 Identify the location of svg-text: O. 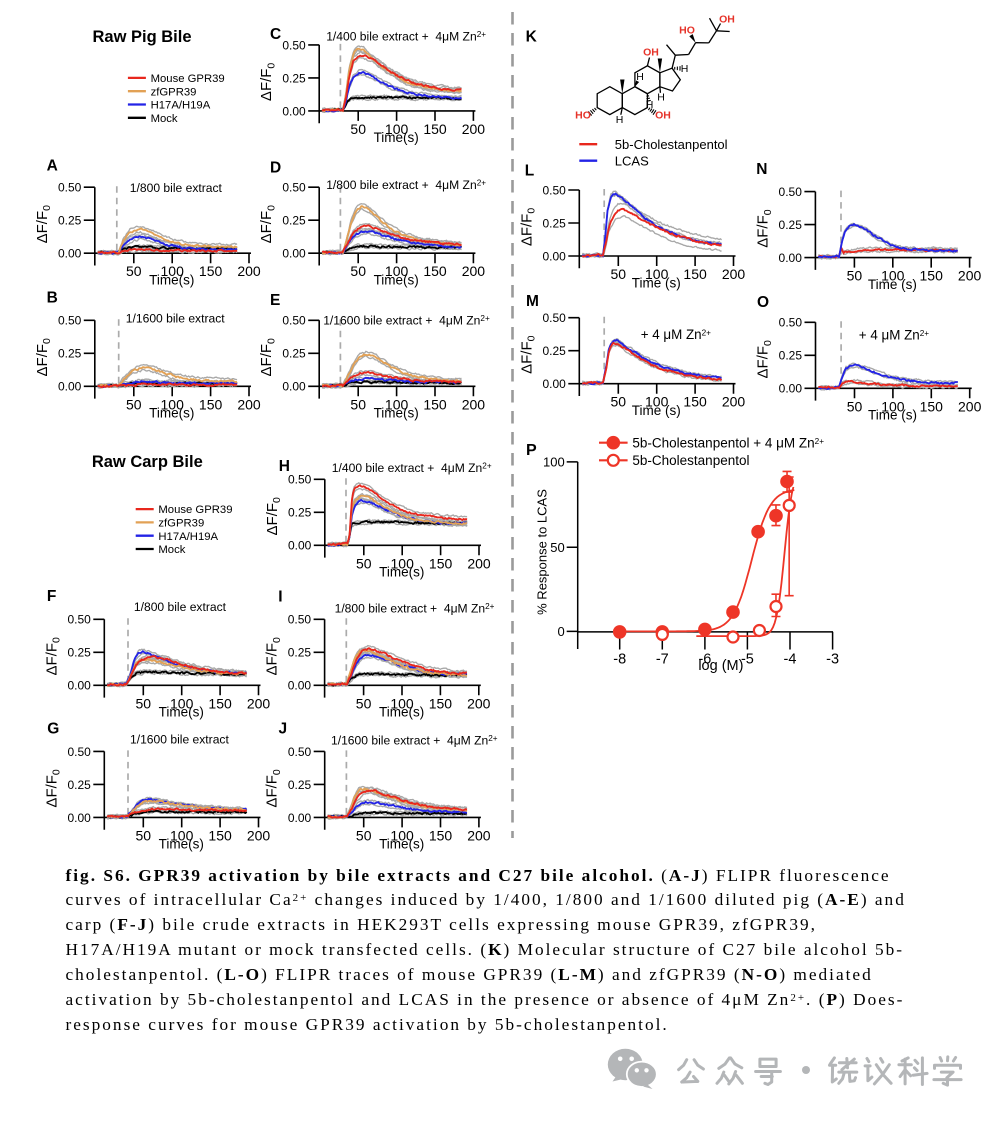
(763, 302).